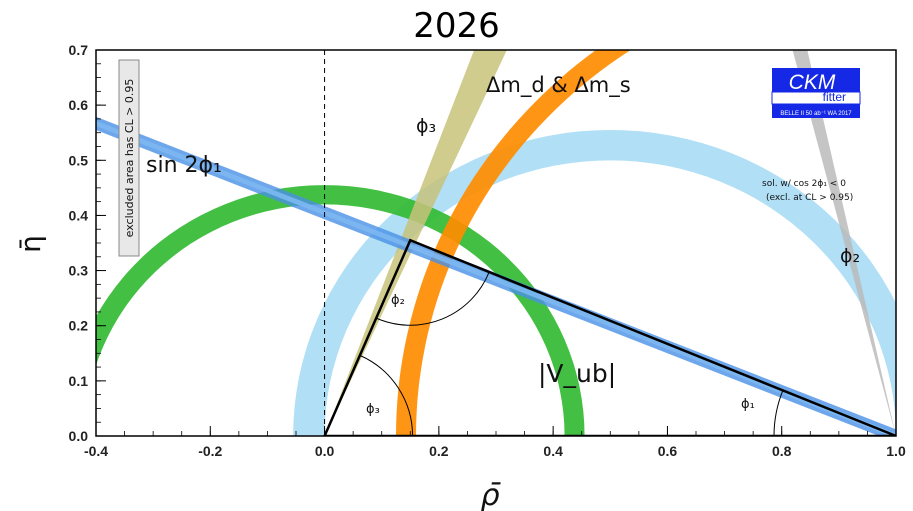  What do you see at coordinates (79, 160) in the screenshot?
I see `y-tick-label: 0.5` at bounding box center [79, 160].